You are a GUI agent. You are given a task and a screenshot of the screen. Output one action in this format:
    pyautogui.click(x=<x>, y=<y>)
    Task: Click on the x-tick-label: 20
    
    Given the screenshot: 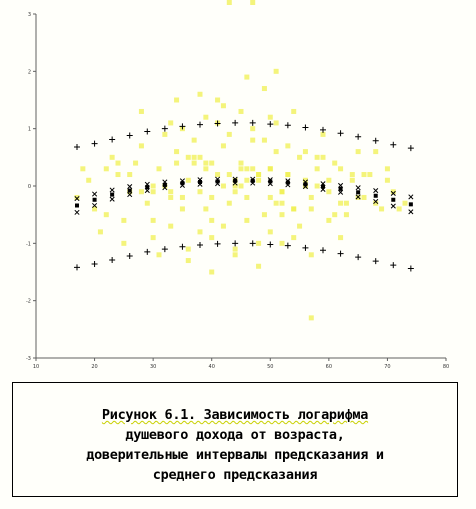 What is the action you would take?
    pyautogui.click(x=94, y=367)
    